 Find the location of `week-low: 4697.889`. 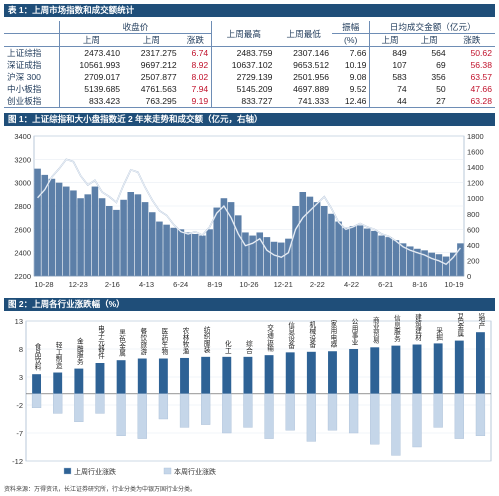

week-low: 4697.889 is located at coordinates (311, 89).